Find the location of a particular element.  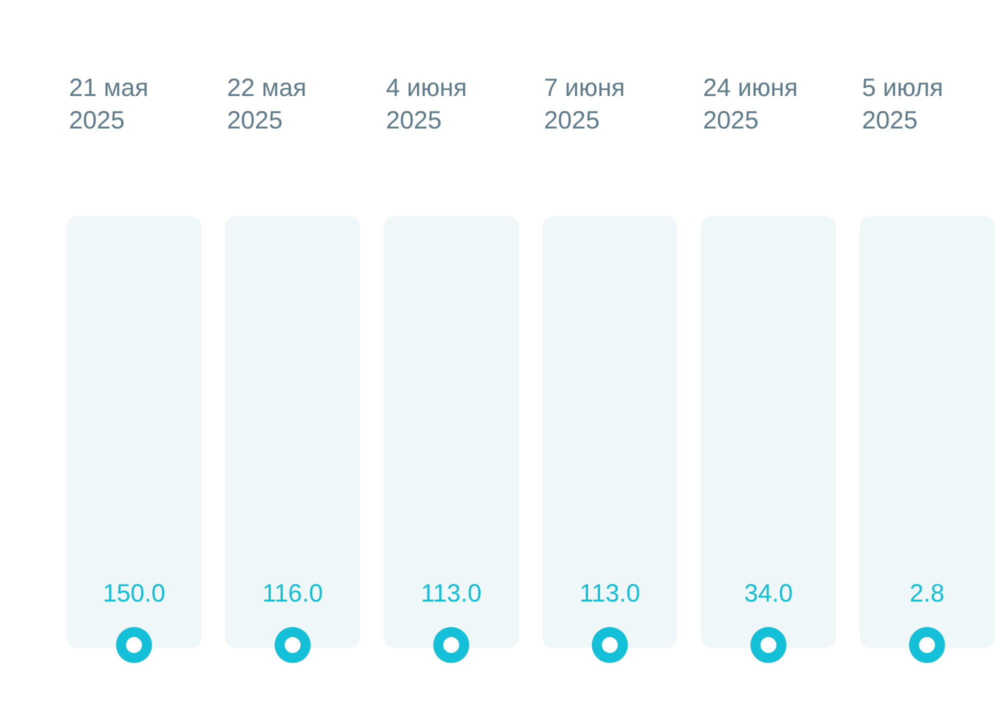

data-label: 2.8 is located at coordinates (927, 593).